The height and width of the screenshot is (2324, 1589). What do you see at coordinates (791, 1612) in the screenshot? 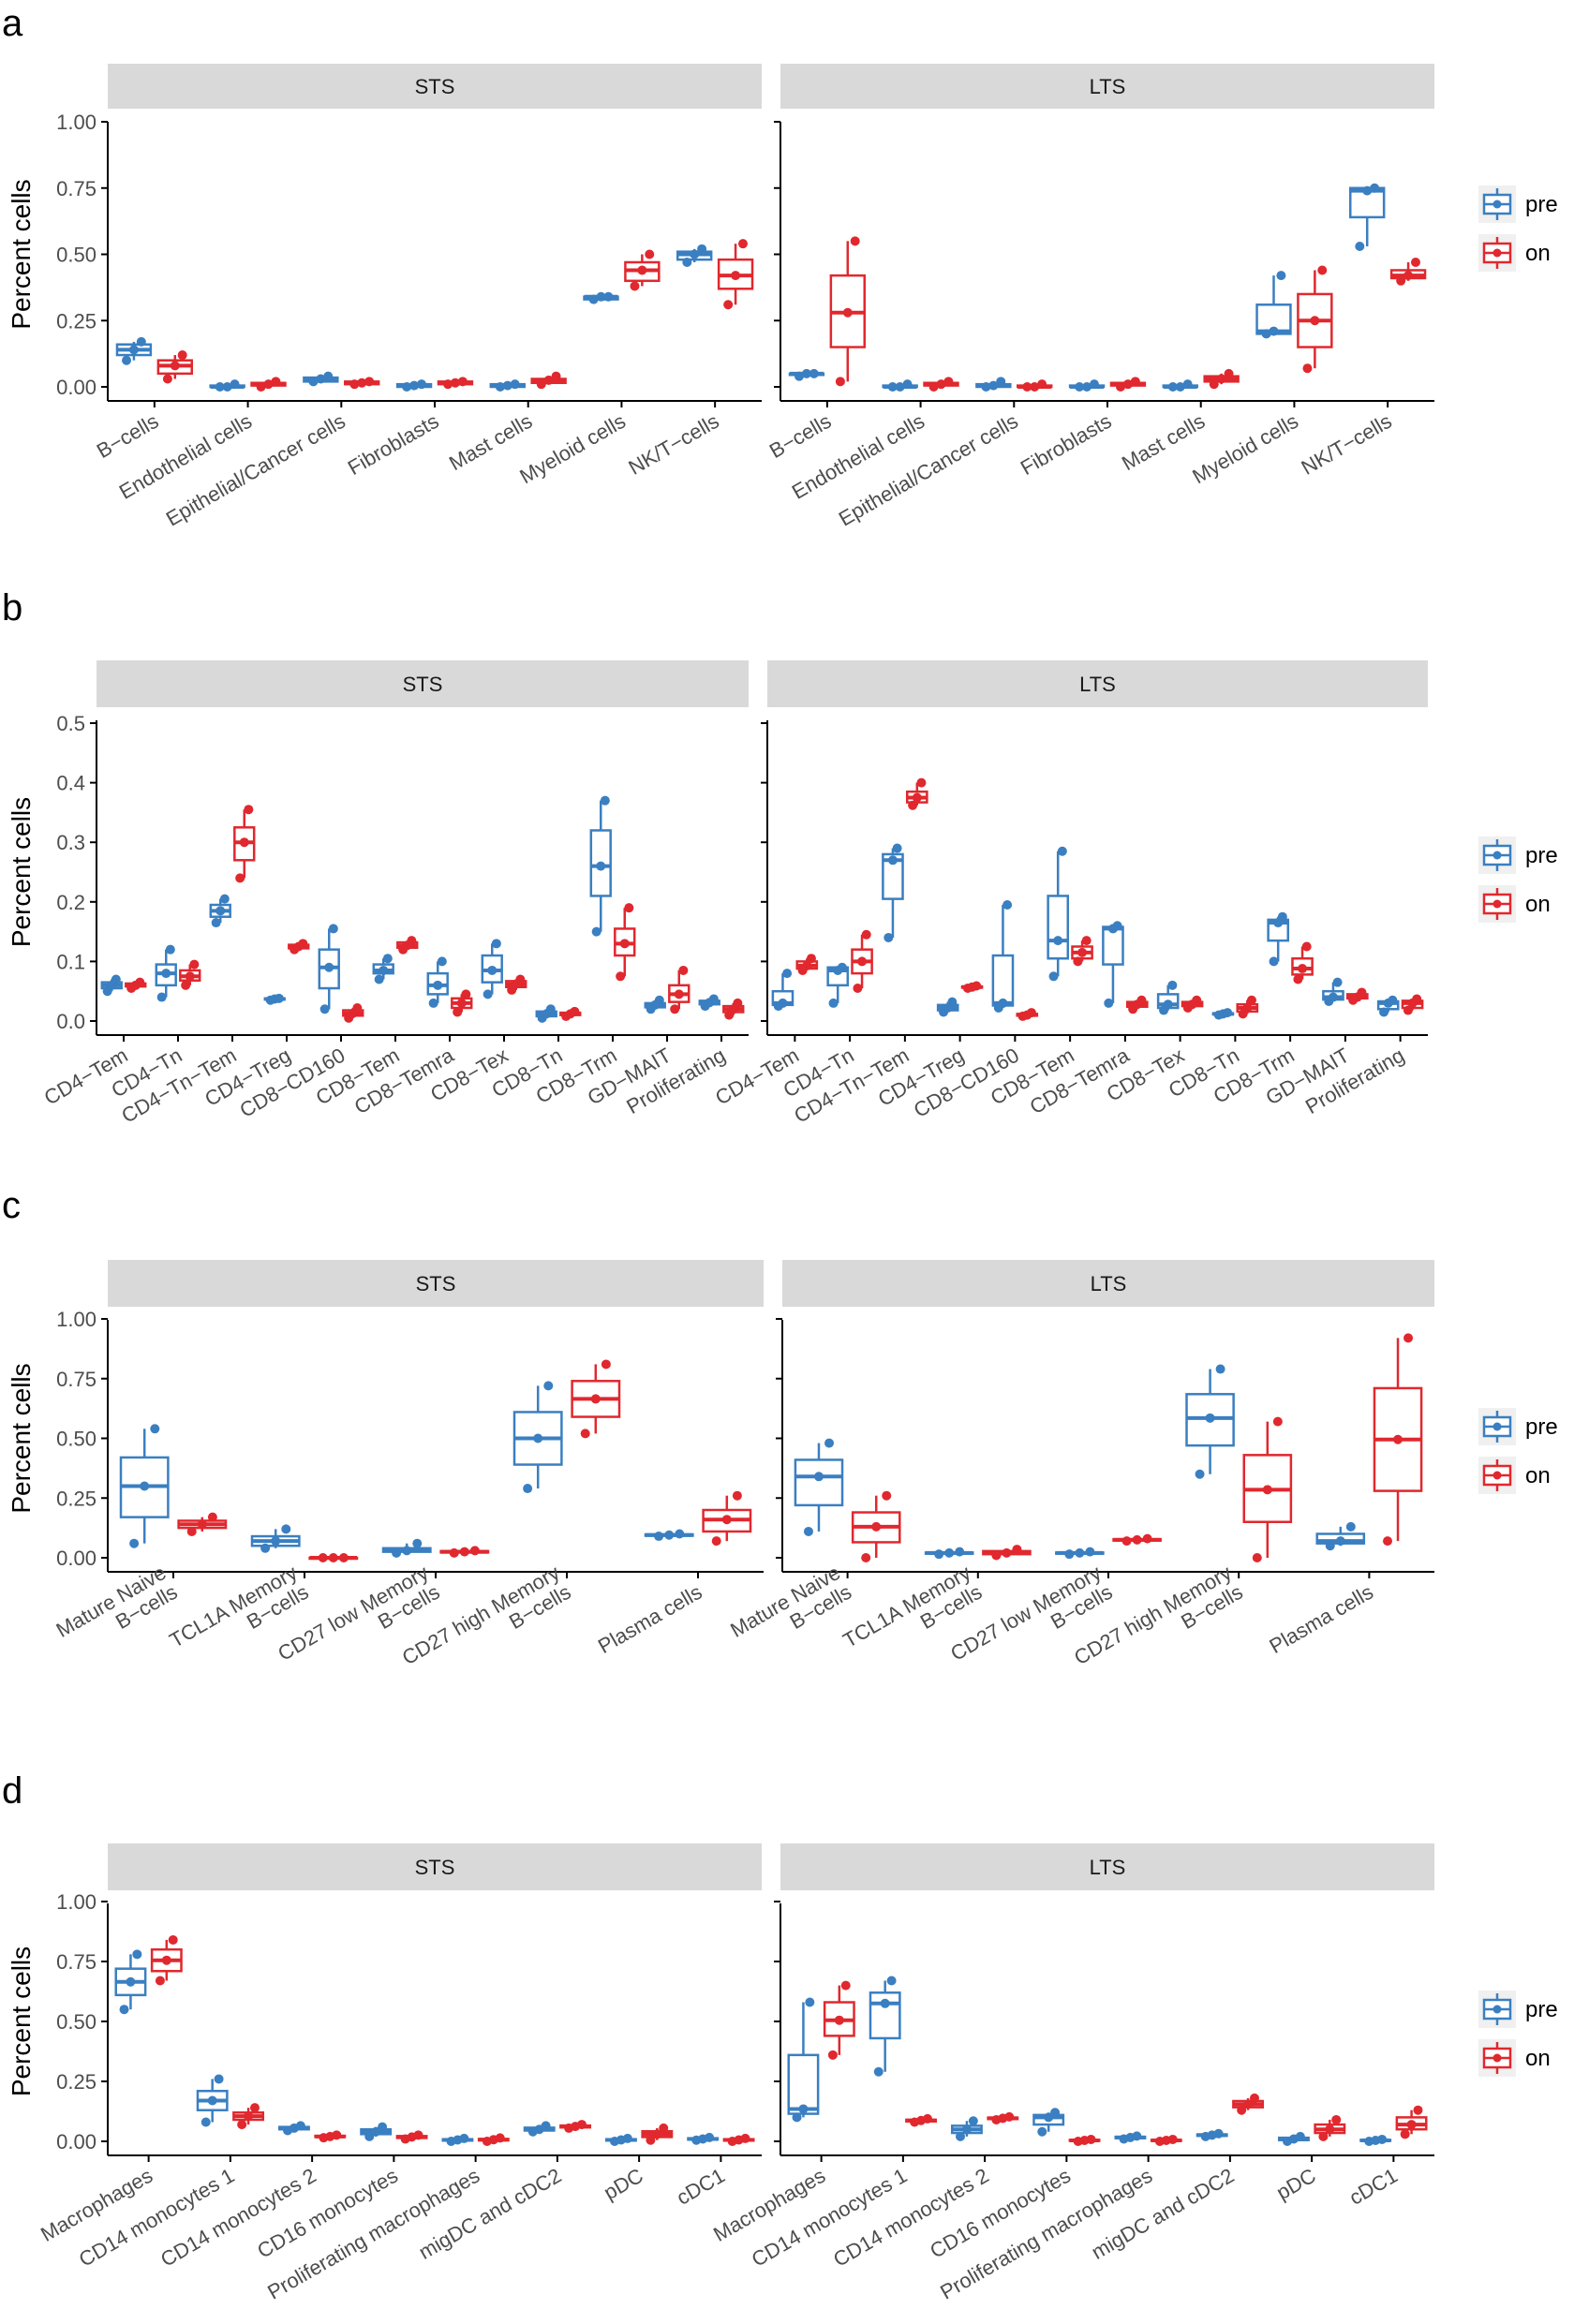
I see `x-tick-label: Mature NaiveB−cells` at bounding box center [791, 1612].